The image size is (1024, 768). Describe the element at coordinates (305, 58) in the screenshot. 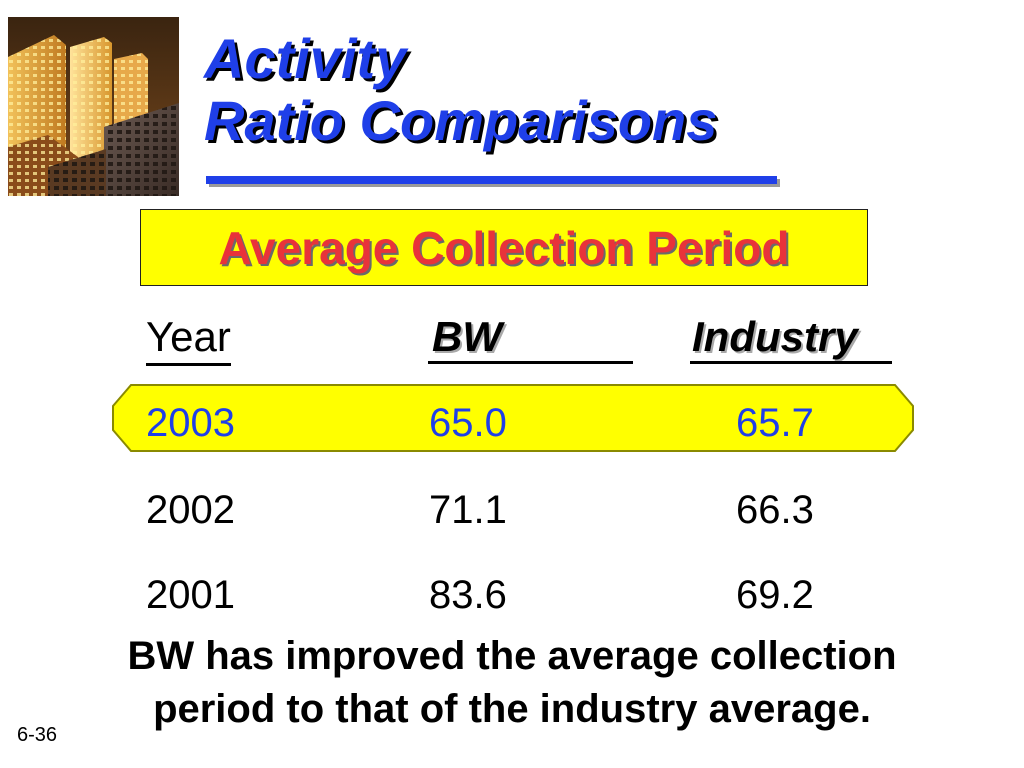

I see `title-line-1: Activity` at that location.